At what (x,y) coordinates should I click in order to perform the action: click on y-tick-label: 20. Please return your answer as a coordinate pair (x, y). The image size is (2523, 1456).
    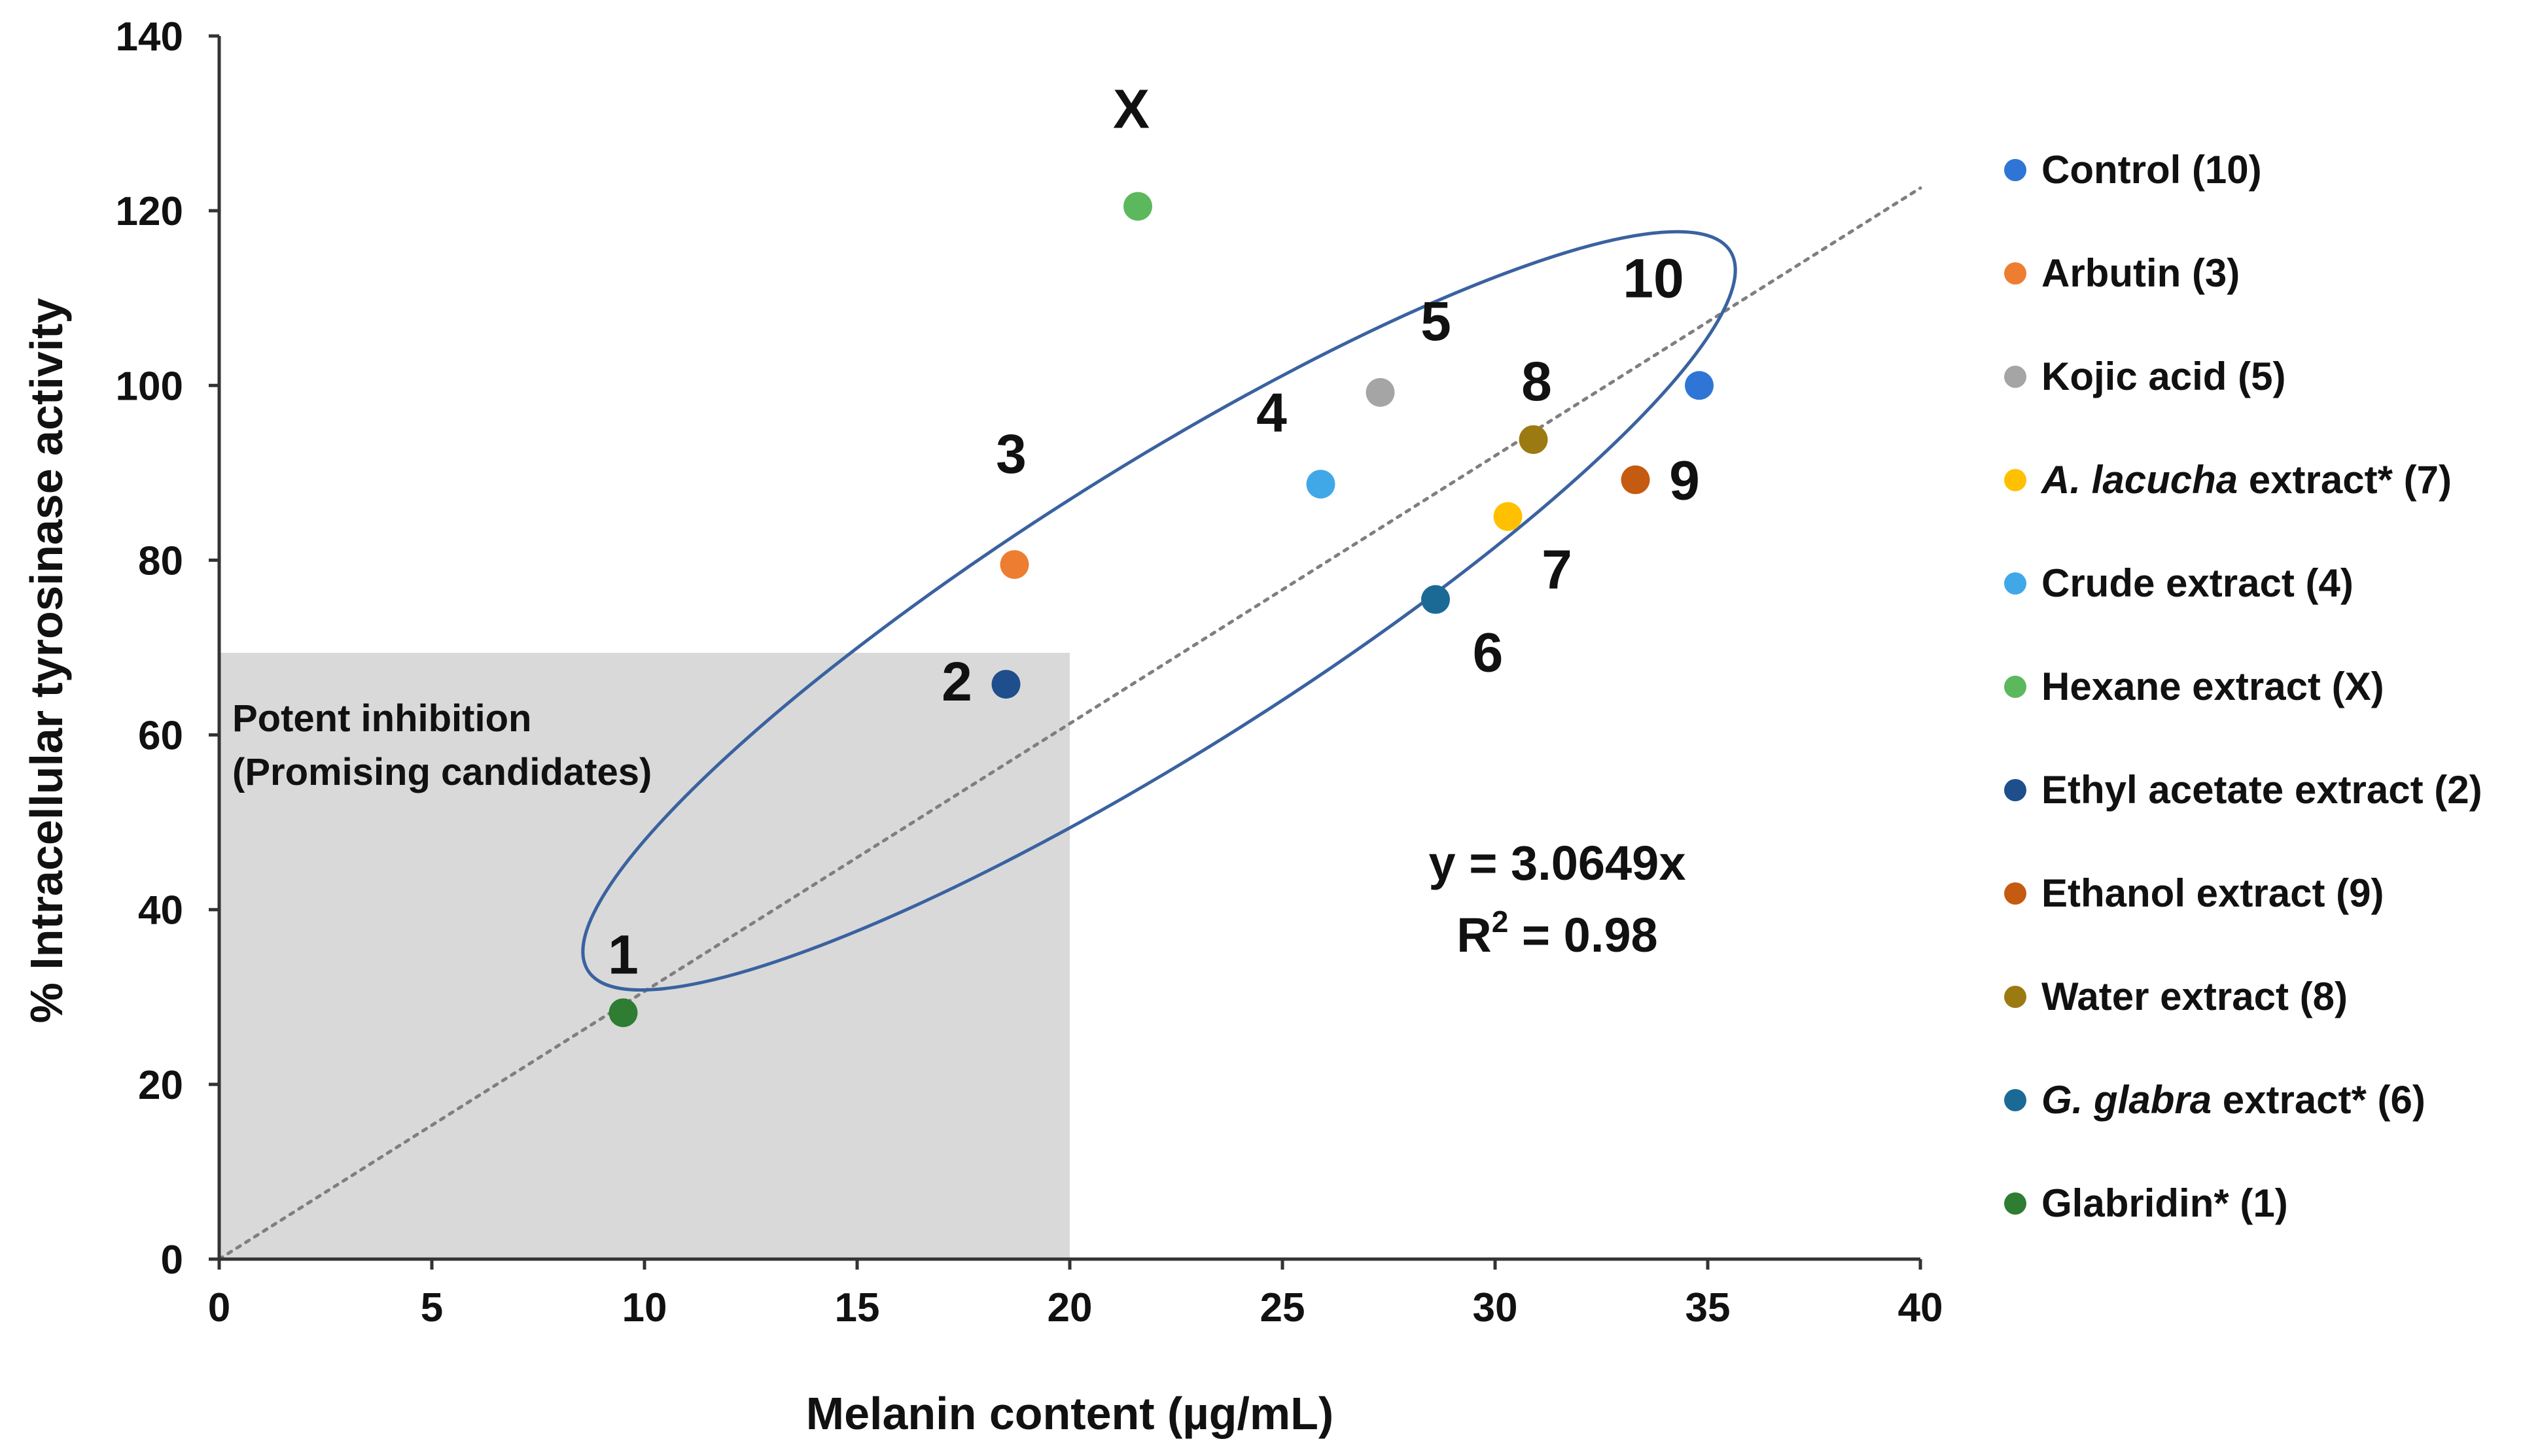
    Looking at the image, I should click on (160, 1085).